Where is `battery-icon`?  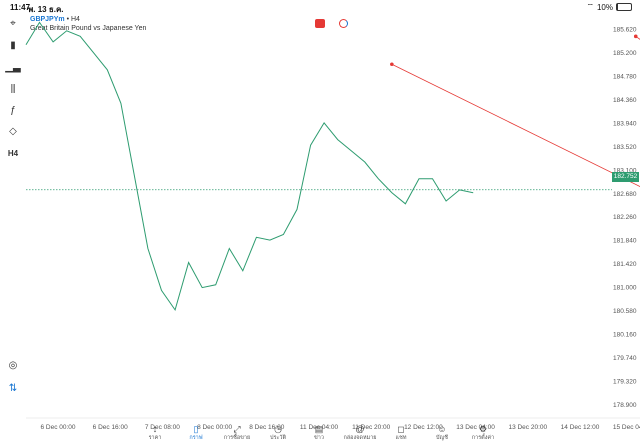
battery-icon is located at coordinates (624, 7).